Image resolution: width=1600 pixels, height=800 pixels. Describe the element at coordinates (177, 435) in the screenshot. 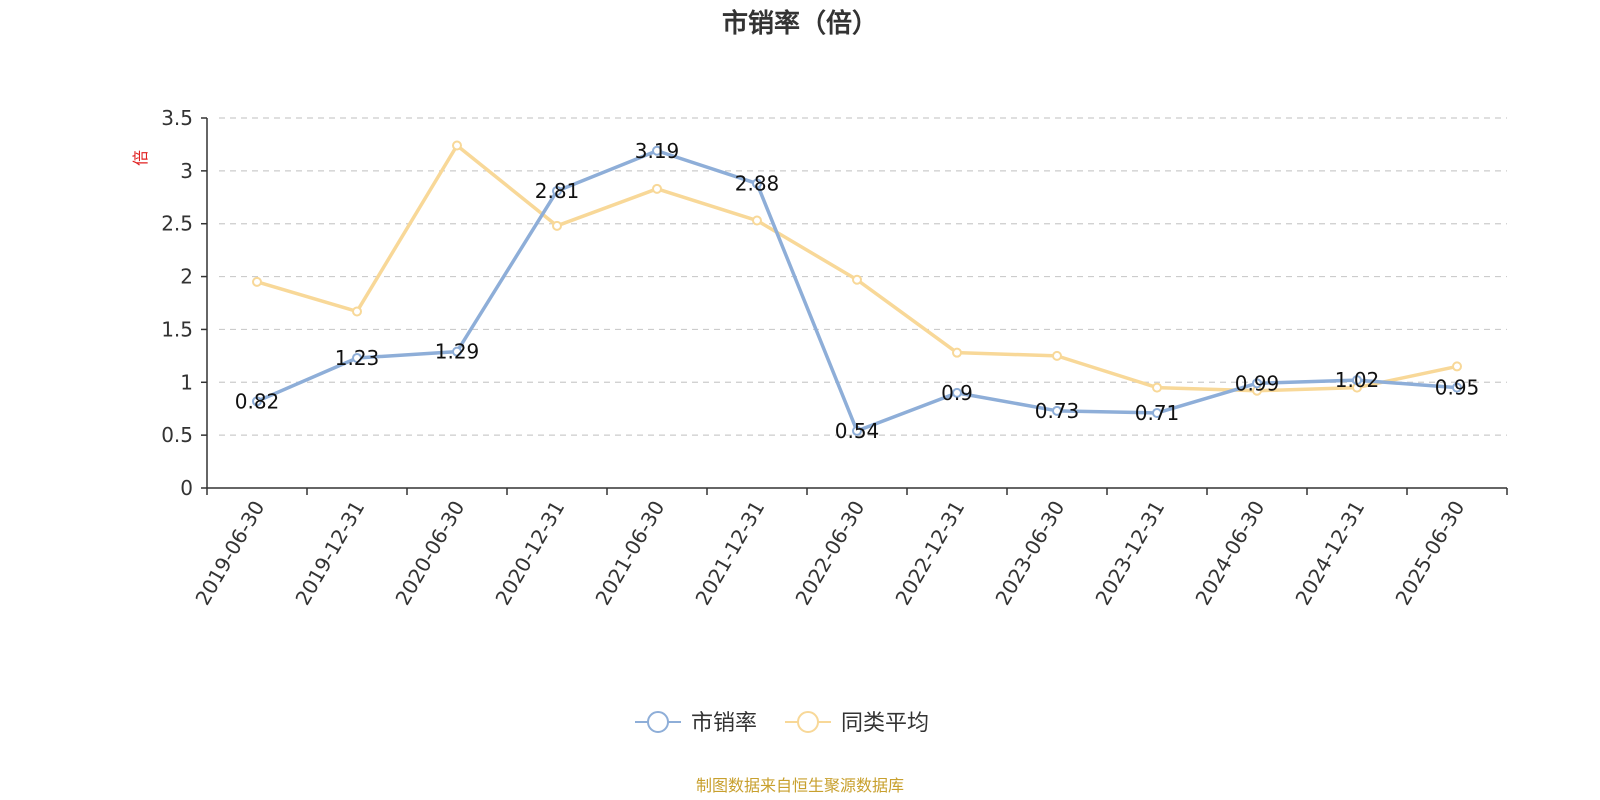

I see `y-tick-label: 0.5` at that location.